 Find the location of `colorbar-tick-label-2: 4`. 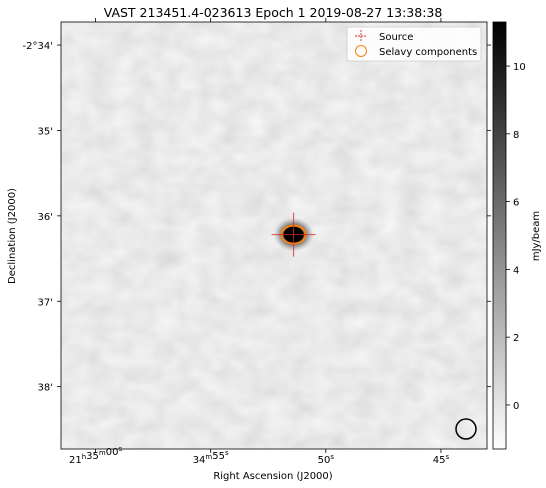

colorbar-tick-label-2: 4 is located at coordinates (516, 270).